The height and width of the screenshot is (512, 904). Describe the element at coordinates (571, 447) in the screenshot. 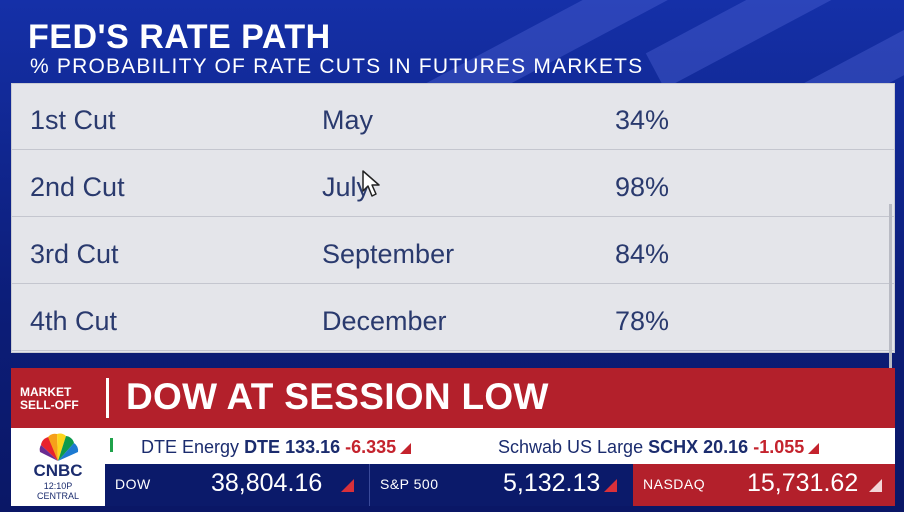

I see `ticker-company: Schwab US Large` at that location.